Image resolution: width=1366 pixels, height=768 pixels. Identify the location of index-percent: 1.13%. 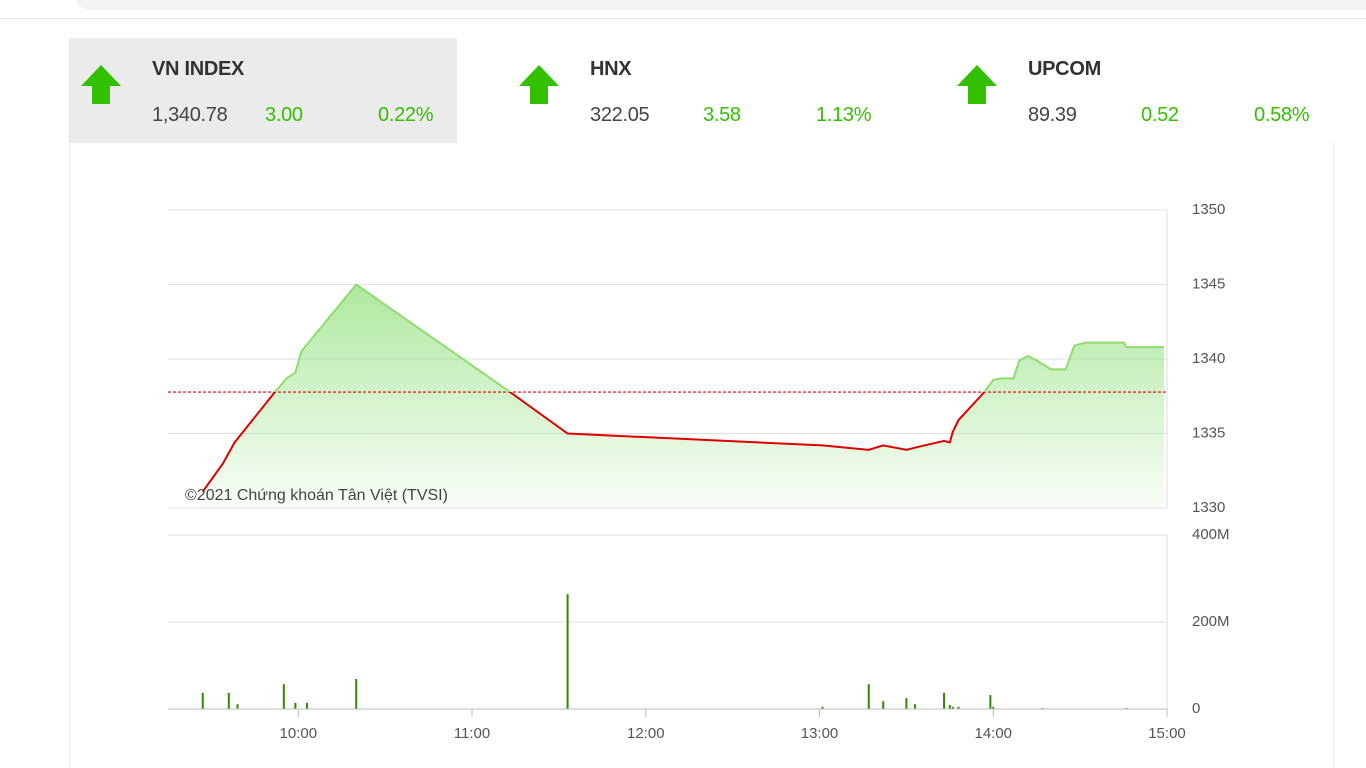
(844, 115).